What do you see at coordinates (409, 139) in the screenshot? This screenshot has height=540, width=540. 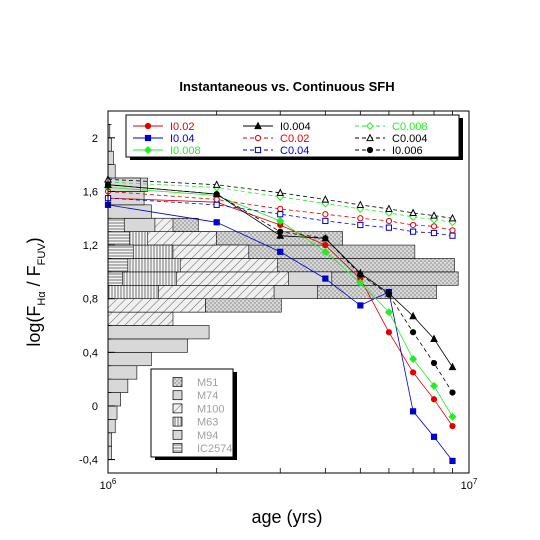 I see `legend-label: C0.004` at bounding box center [409, 139].